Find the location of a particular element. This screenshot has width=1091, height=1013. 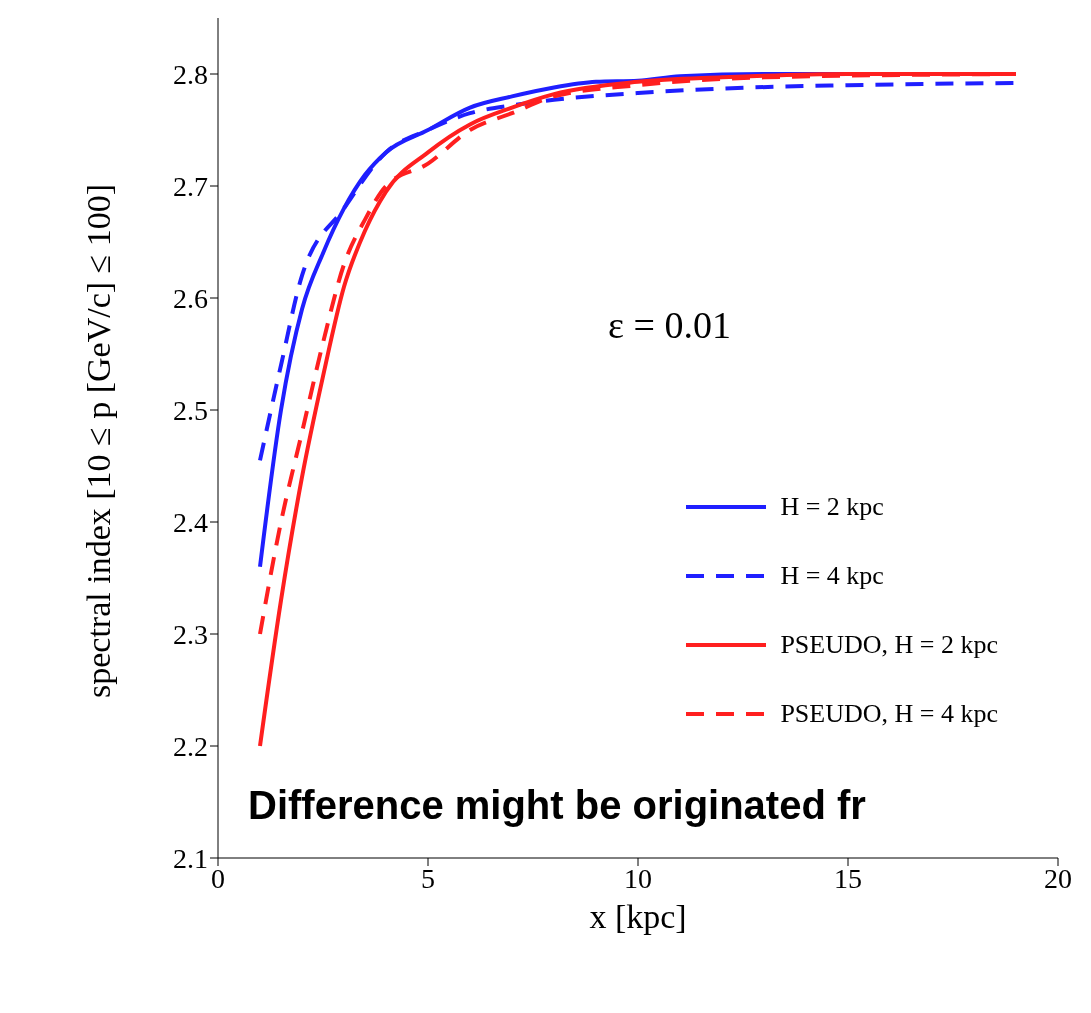

y-tick-label: 2.6 is located at coordinates (190, 298).